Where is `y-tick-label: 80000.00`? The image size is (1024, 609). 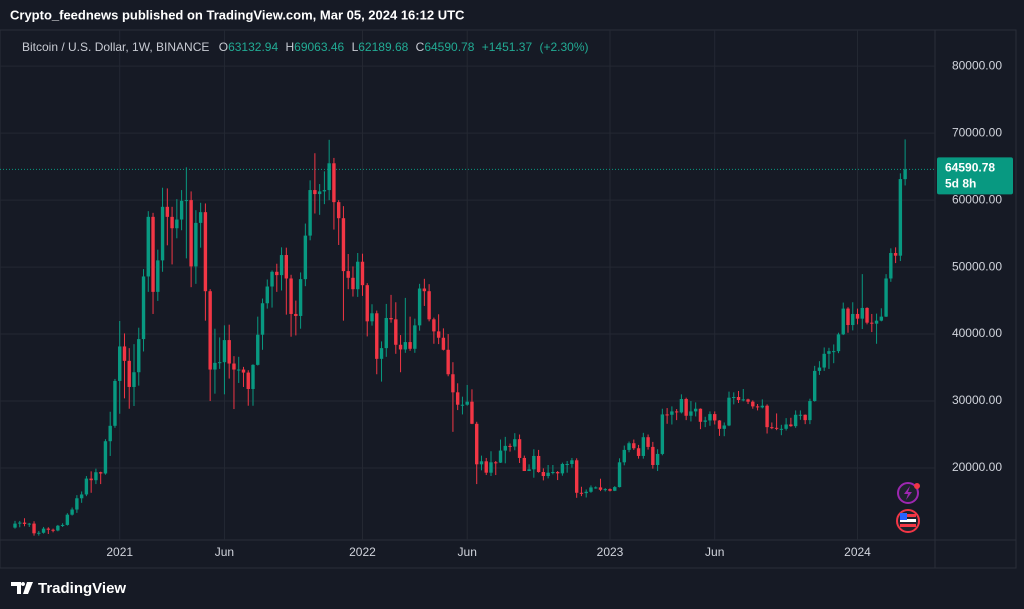 y-tick-label: 80000.00 is located at coordinates (977, 65).